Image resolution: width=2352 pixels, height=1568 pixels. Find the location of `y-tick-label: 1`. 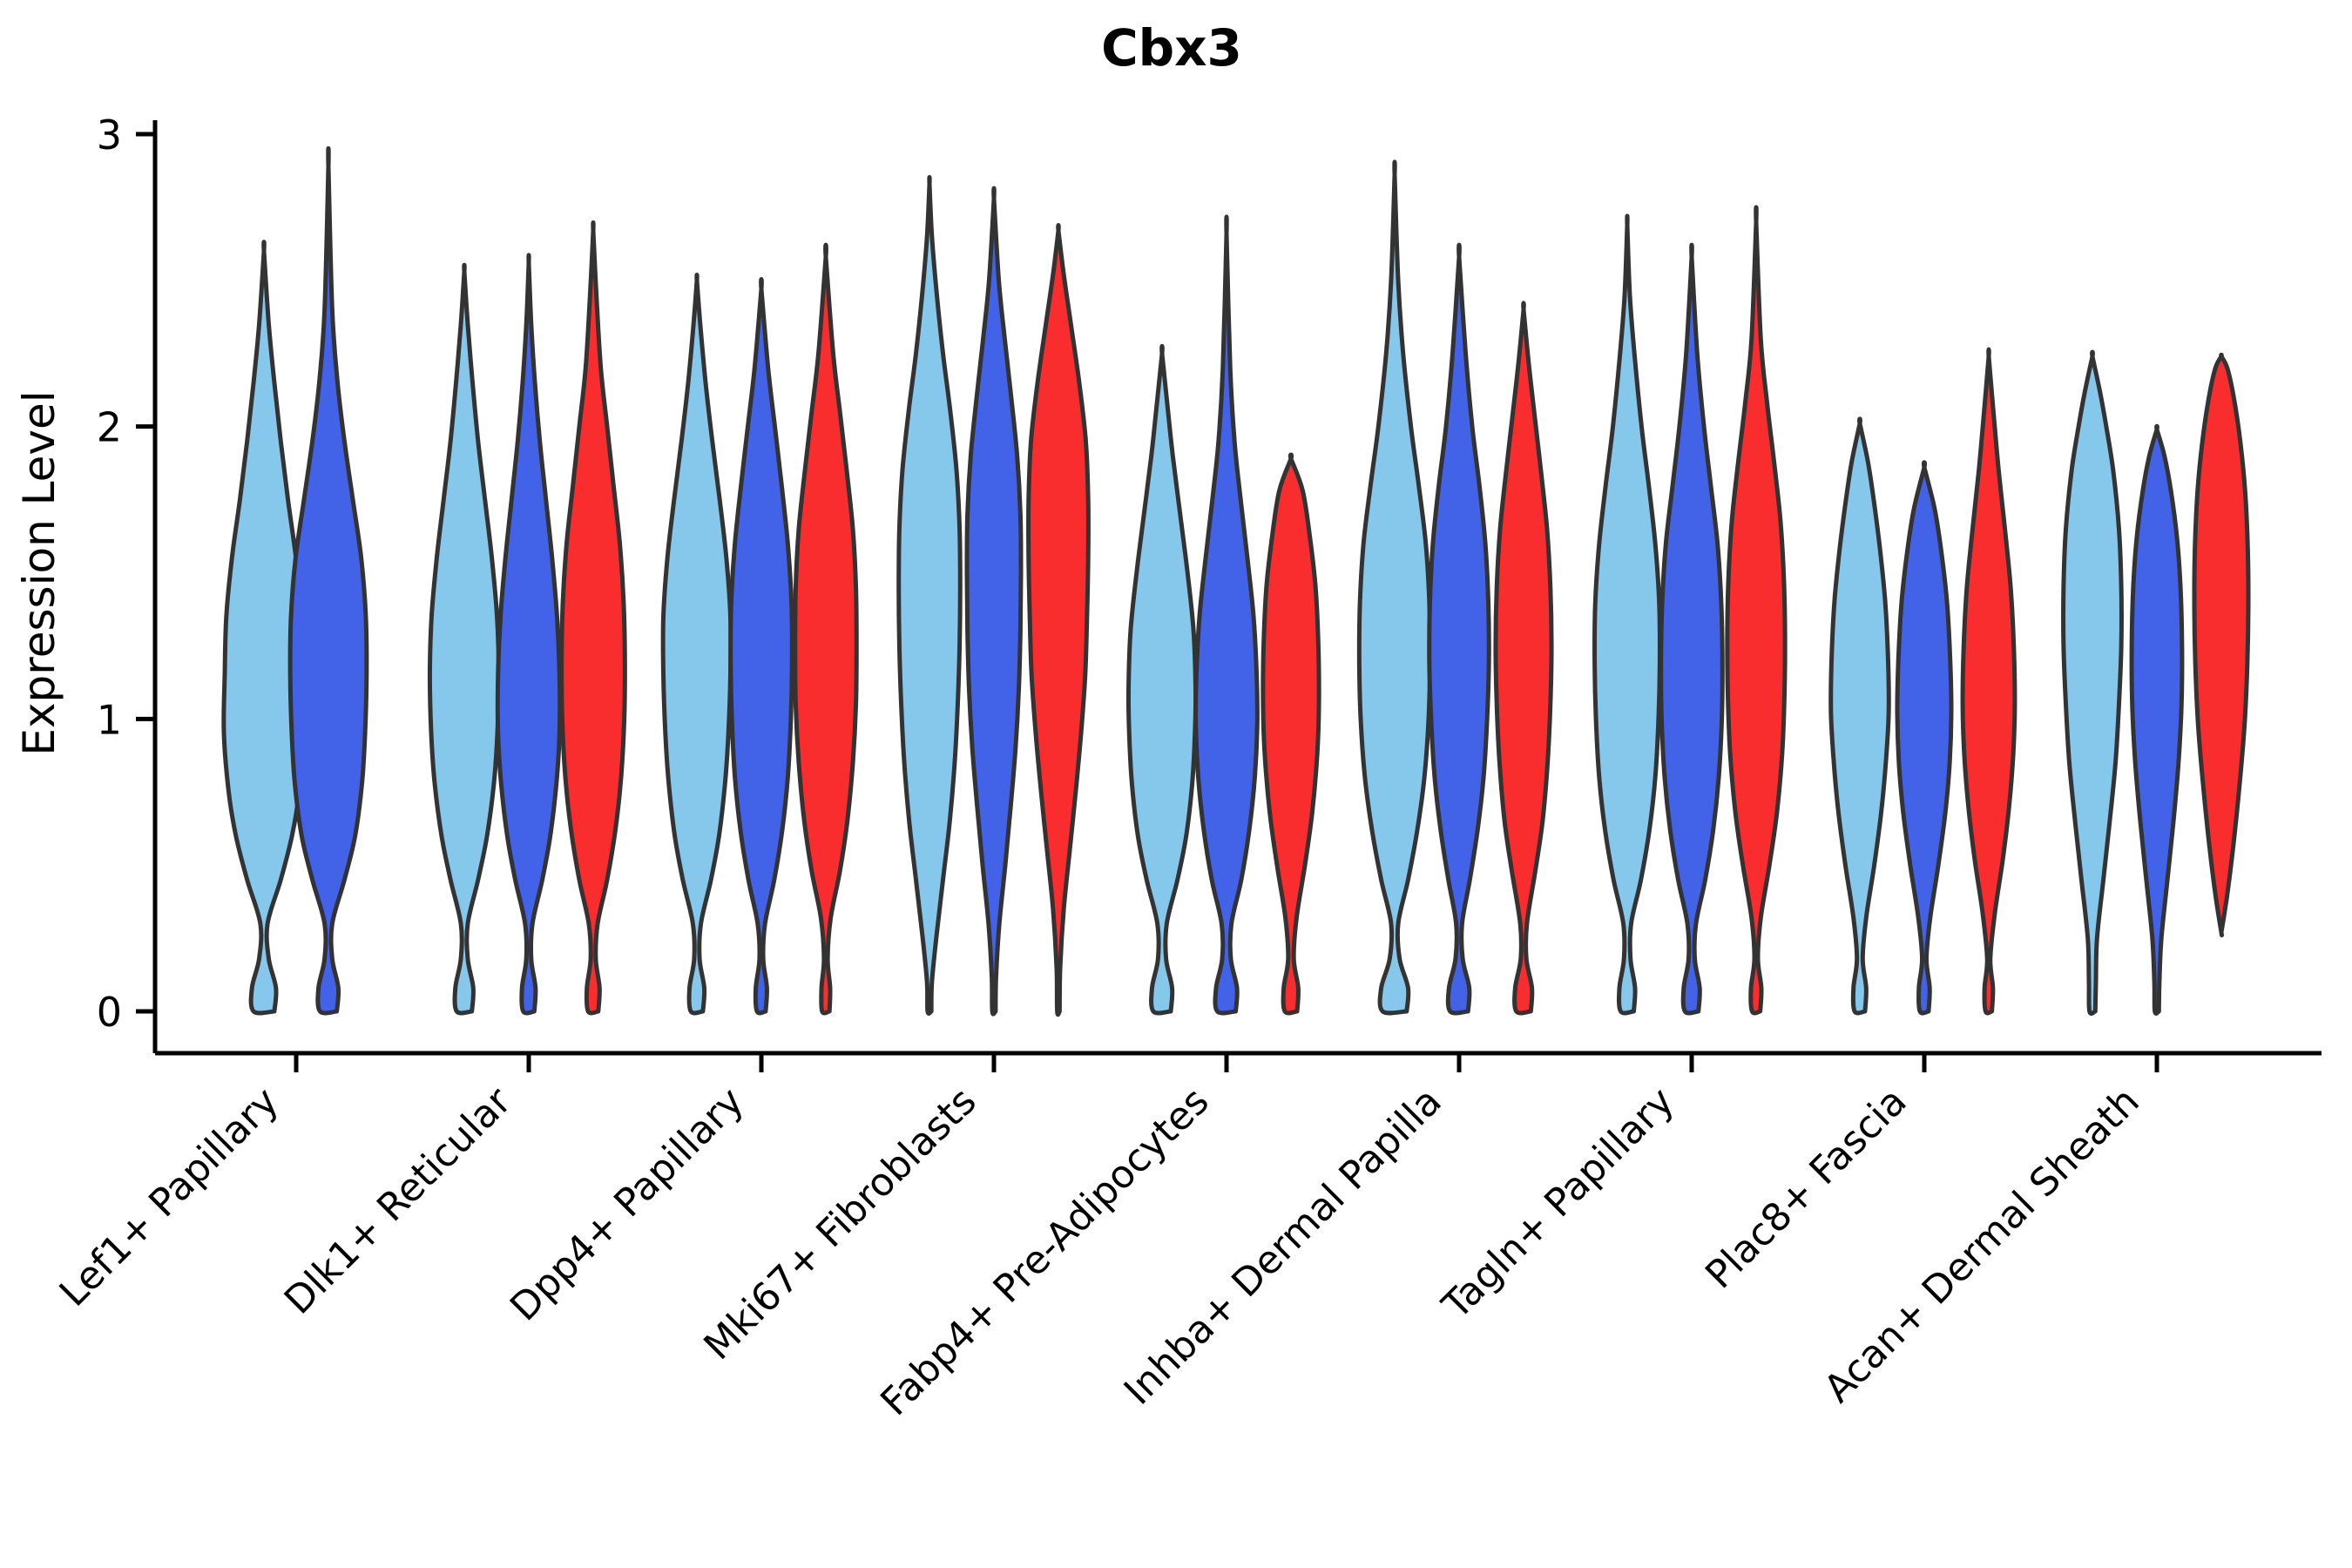

y-tick-label: 1 is located at coordinates (109, 719).